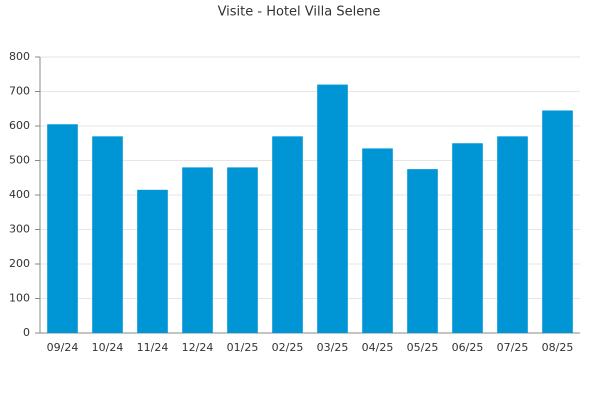 Image resolution: width=600 pixels, height=400 pixels. I want to click on x-tick-label: 10/24, so click(108, 347).